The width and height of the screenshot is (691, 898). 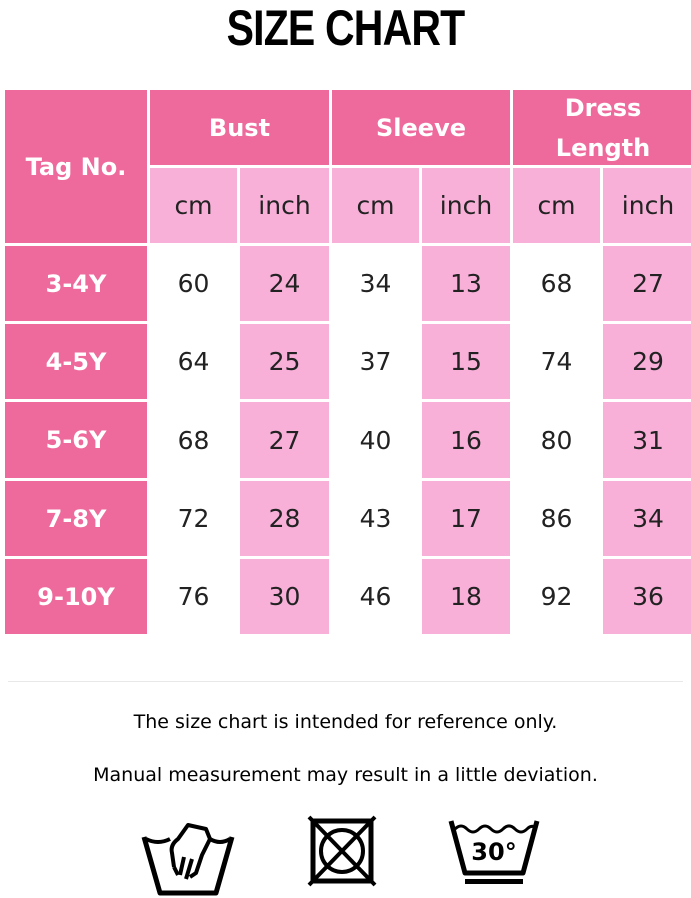 I want to click on tag-cell: 5-6Y, so click(x=76, y=440).